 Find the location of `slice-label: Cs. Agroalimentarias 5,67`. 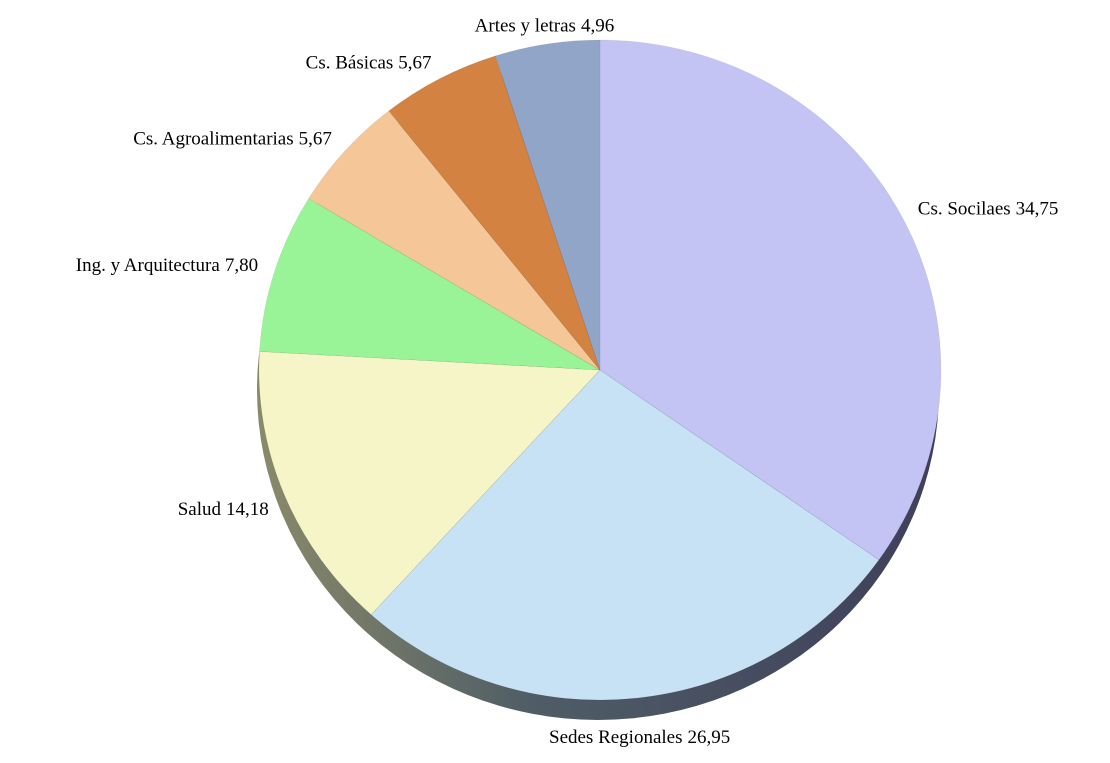

slice-label: Cs. Agroalimentarias 5,67 is located at coordinates (232, 139).